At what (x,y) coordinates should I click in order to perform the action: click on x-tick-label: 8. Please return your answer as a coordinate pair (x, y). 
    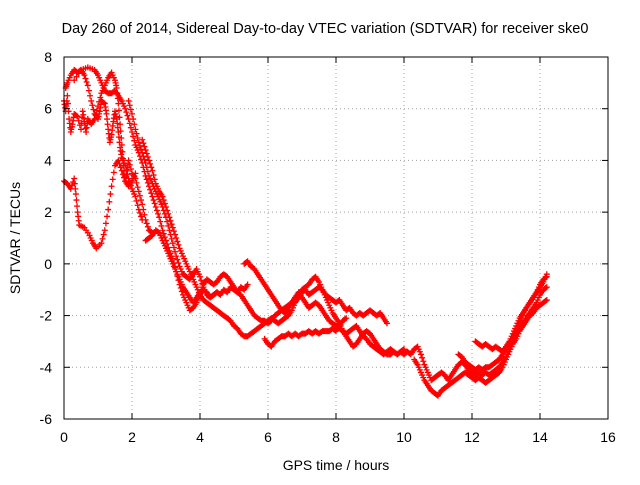
    Looking at the image, I should click on (336, 437).